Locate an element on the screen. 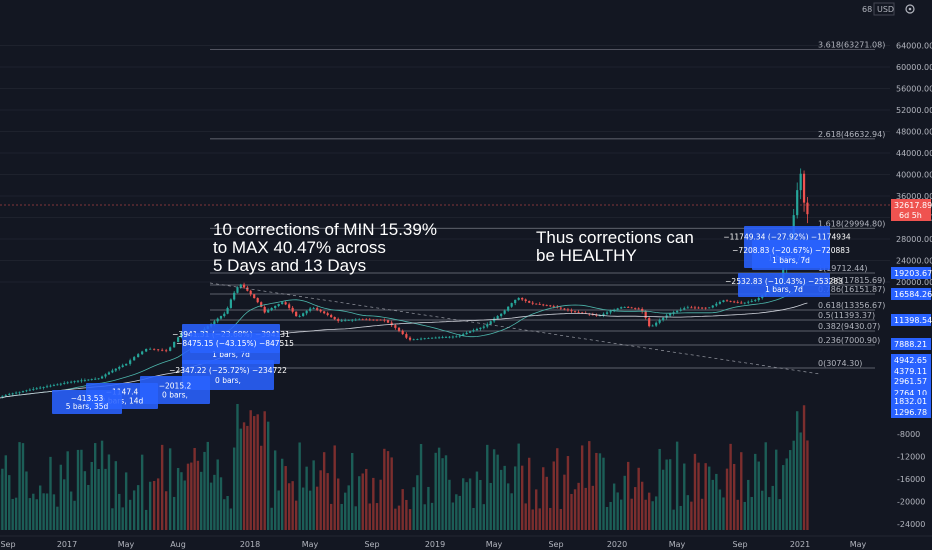 The image size is (932, 550). correction-box-text: 1 bars, 7d is located at coordinates (791, 260).